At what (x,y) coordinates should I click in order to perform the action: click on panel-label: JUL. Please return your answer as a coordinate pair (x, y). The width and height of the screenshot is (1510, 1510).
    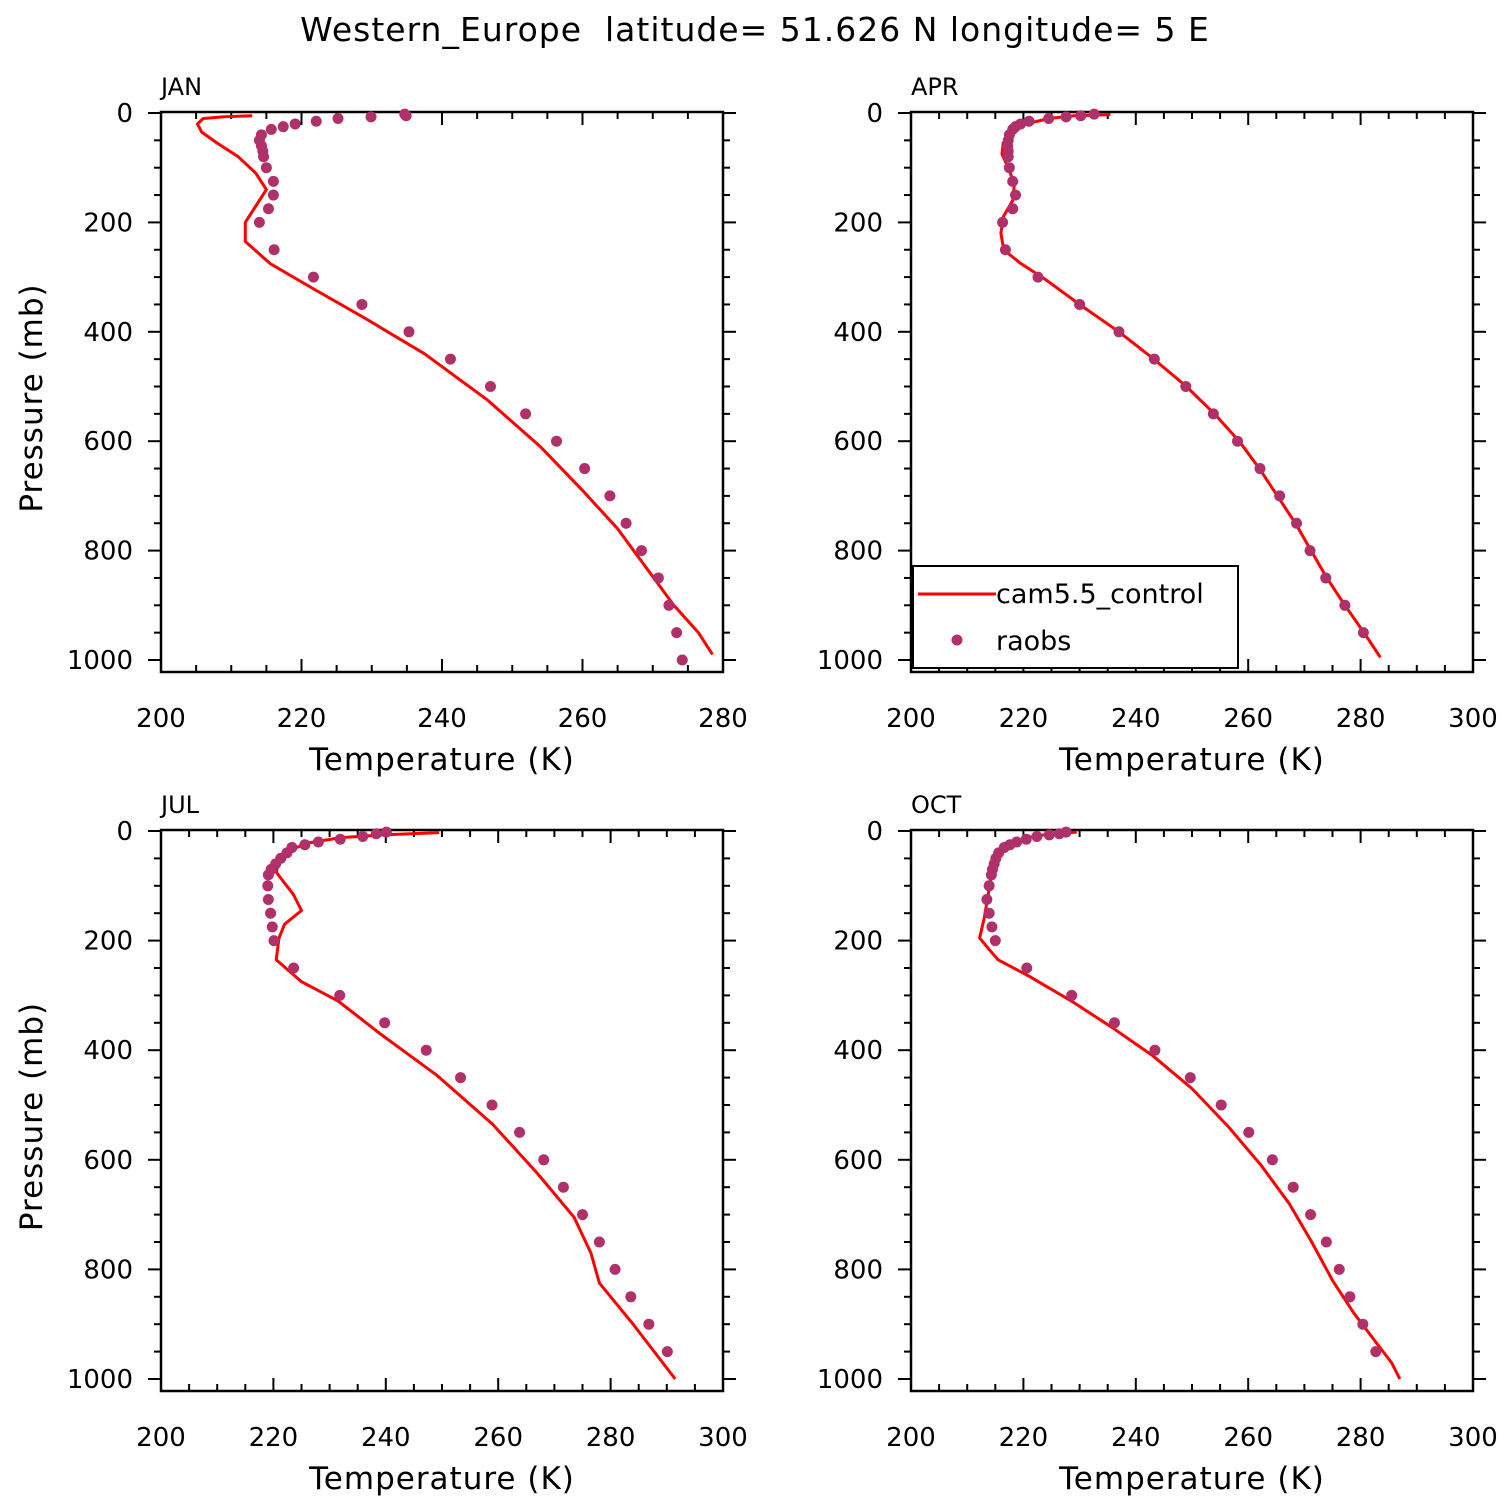
    Looking at the image, I should click on (179, 805).